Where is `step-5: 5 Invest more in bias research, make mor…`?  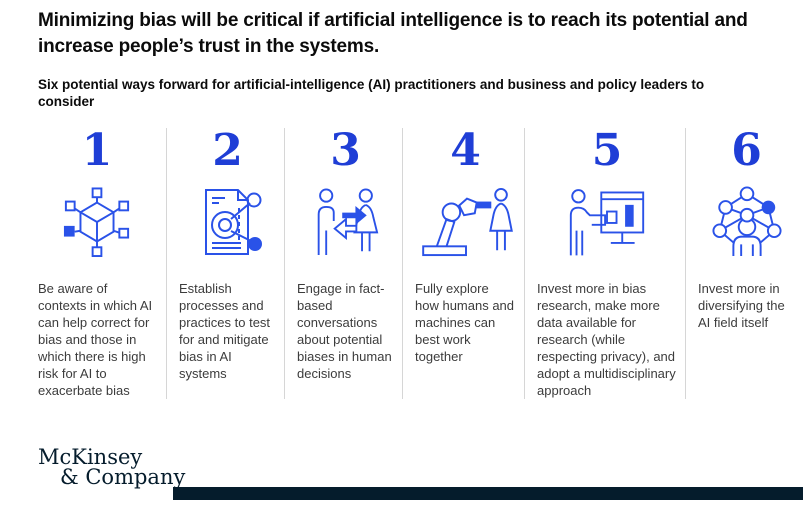 step-5: 5 Invest more in bias research, make mor… is located at coordinates (604, 263).